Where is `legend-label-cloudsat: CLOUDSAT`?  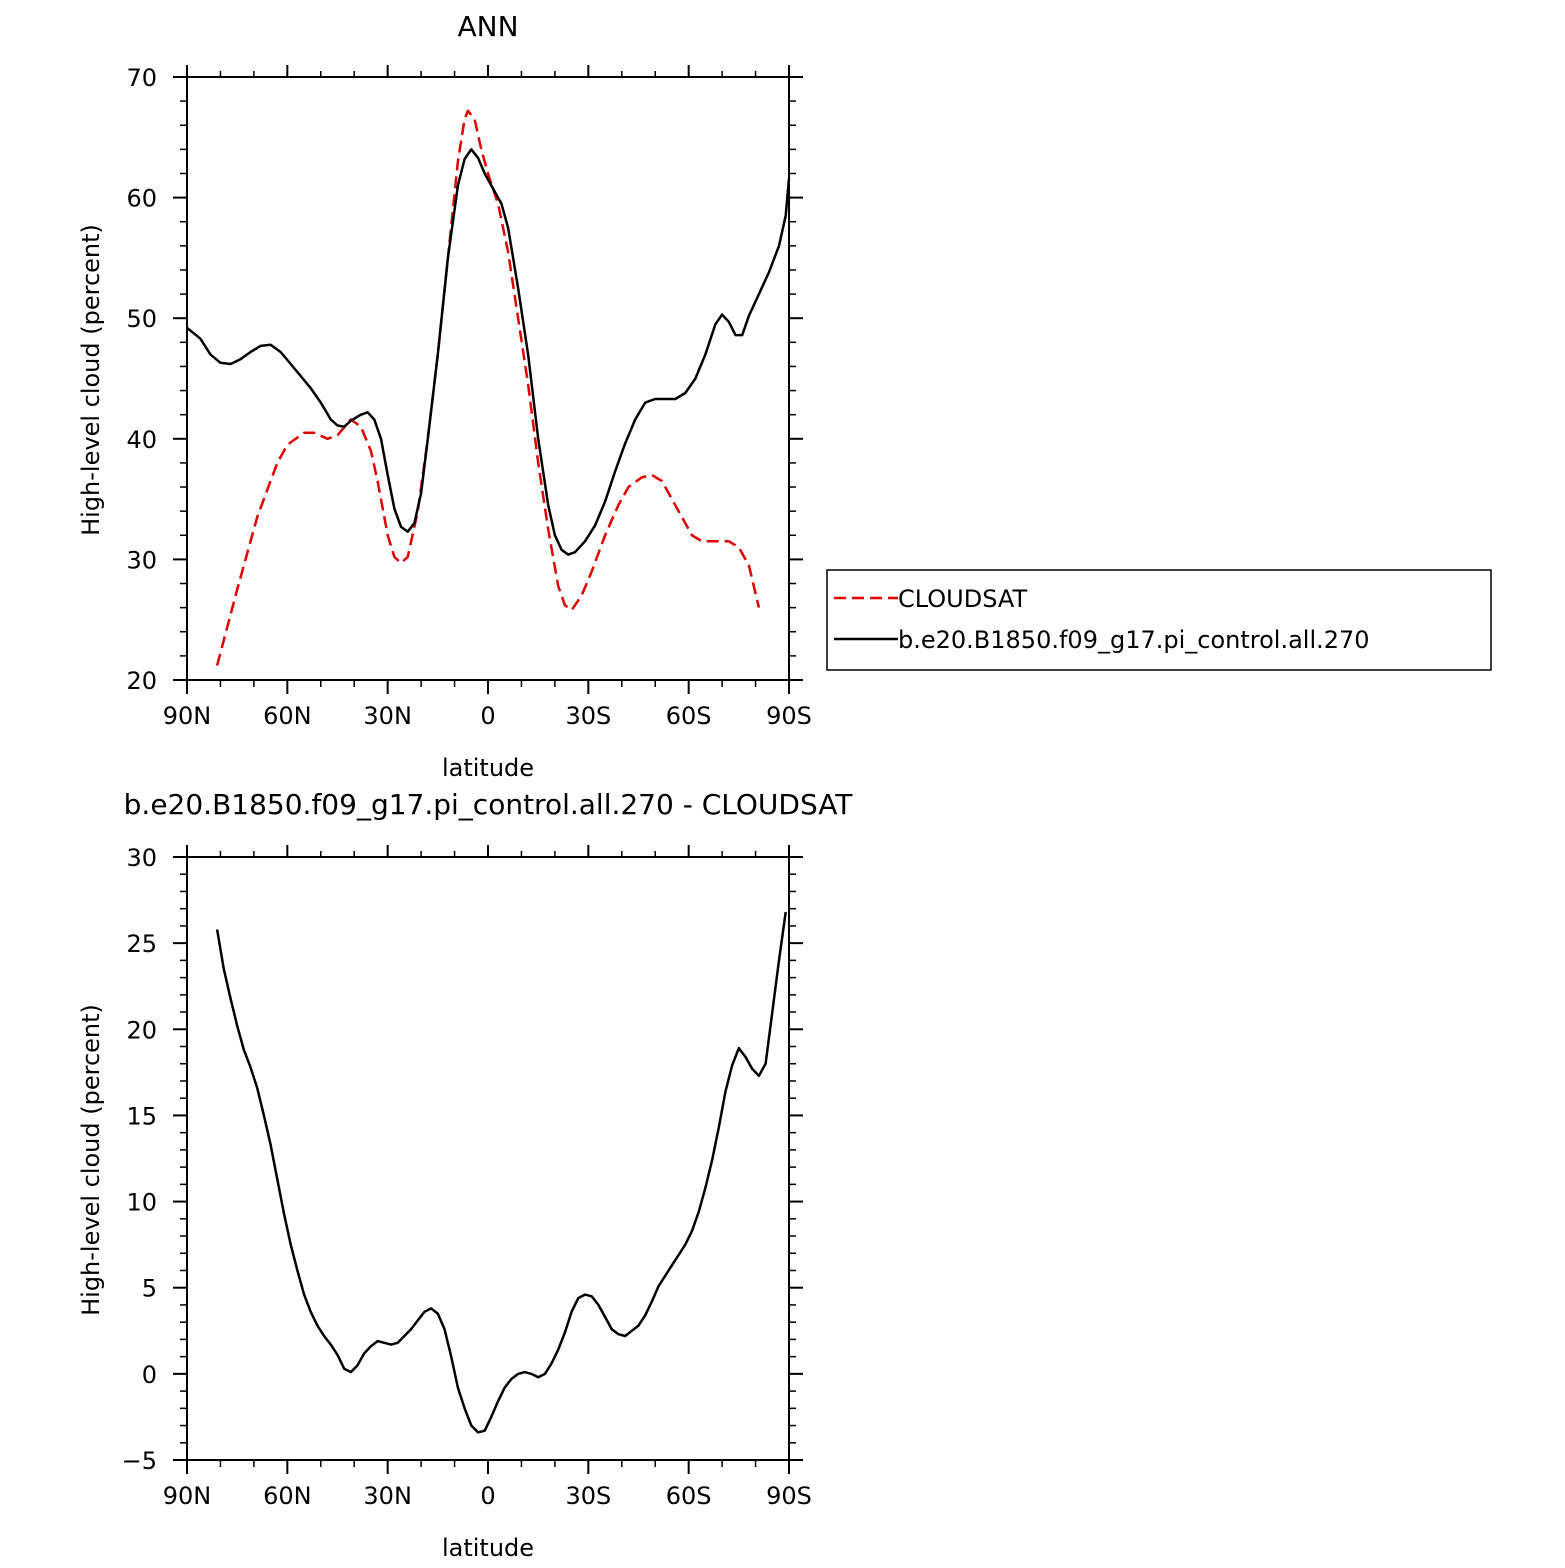
legend-label-cloudsat: CLOUDSAT is located at coordinates (962, 599).